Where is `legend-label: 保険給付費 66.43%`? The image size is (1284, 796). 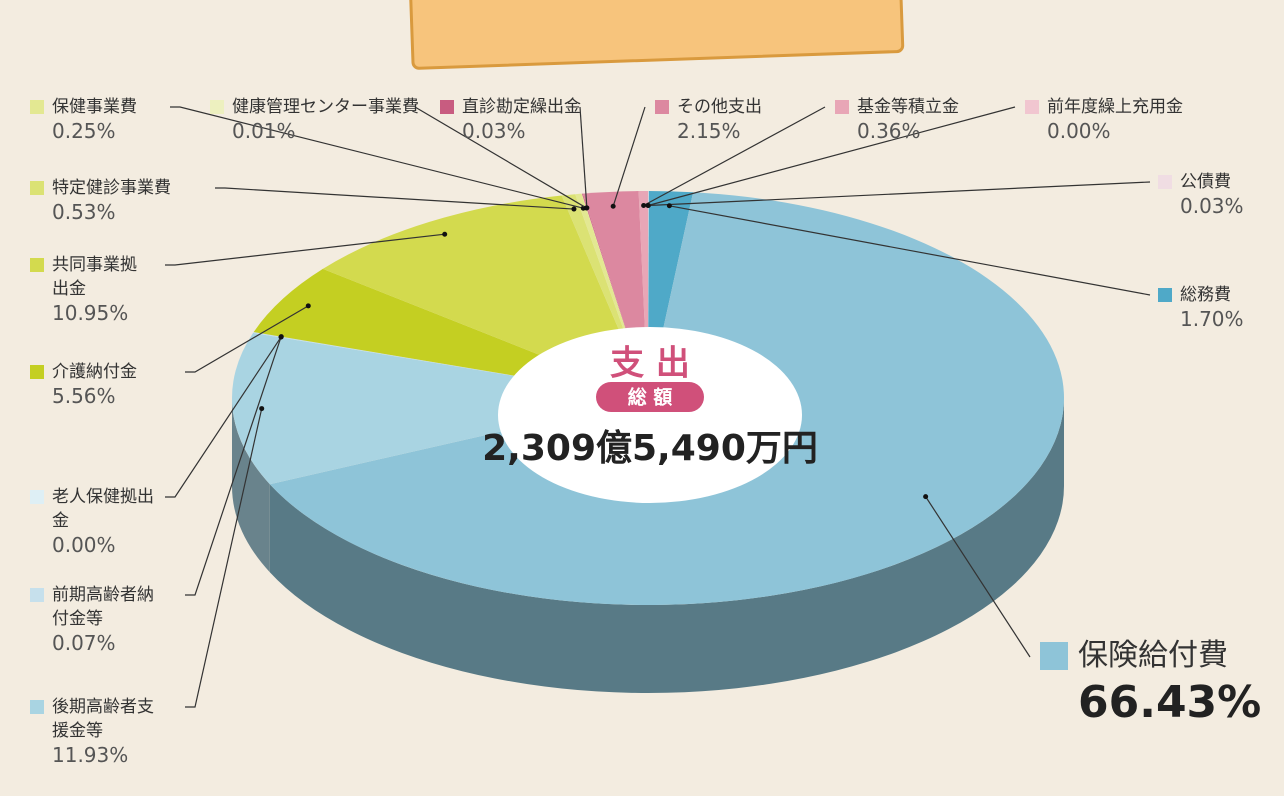
legend-label: 保険給付費 66.43% is located at coordinates (1160, 683).